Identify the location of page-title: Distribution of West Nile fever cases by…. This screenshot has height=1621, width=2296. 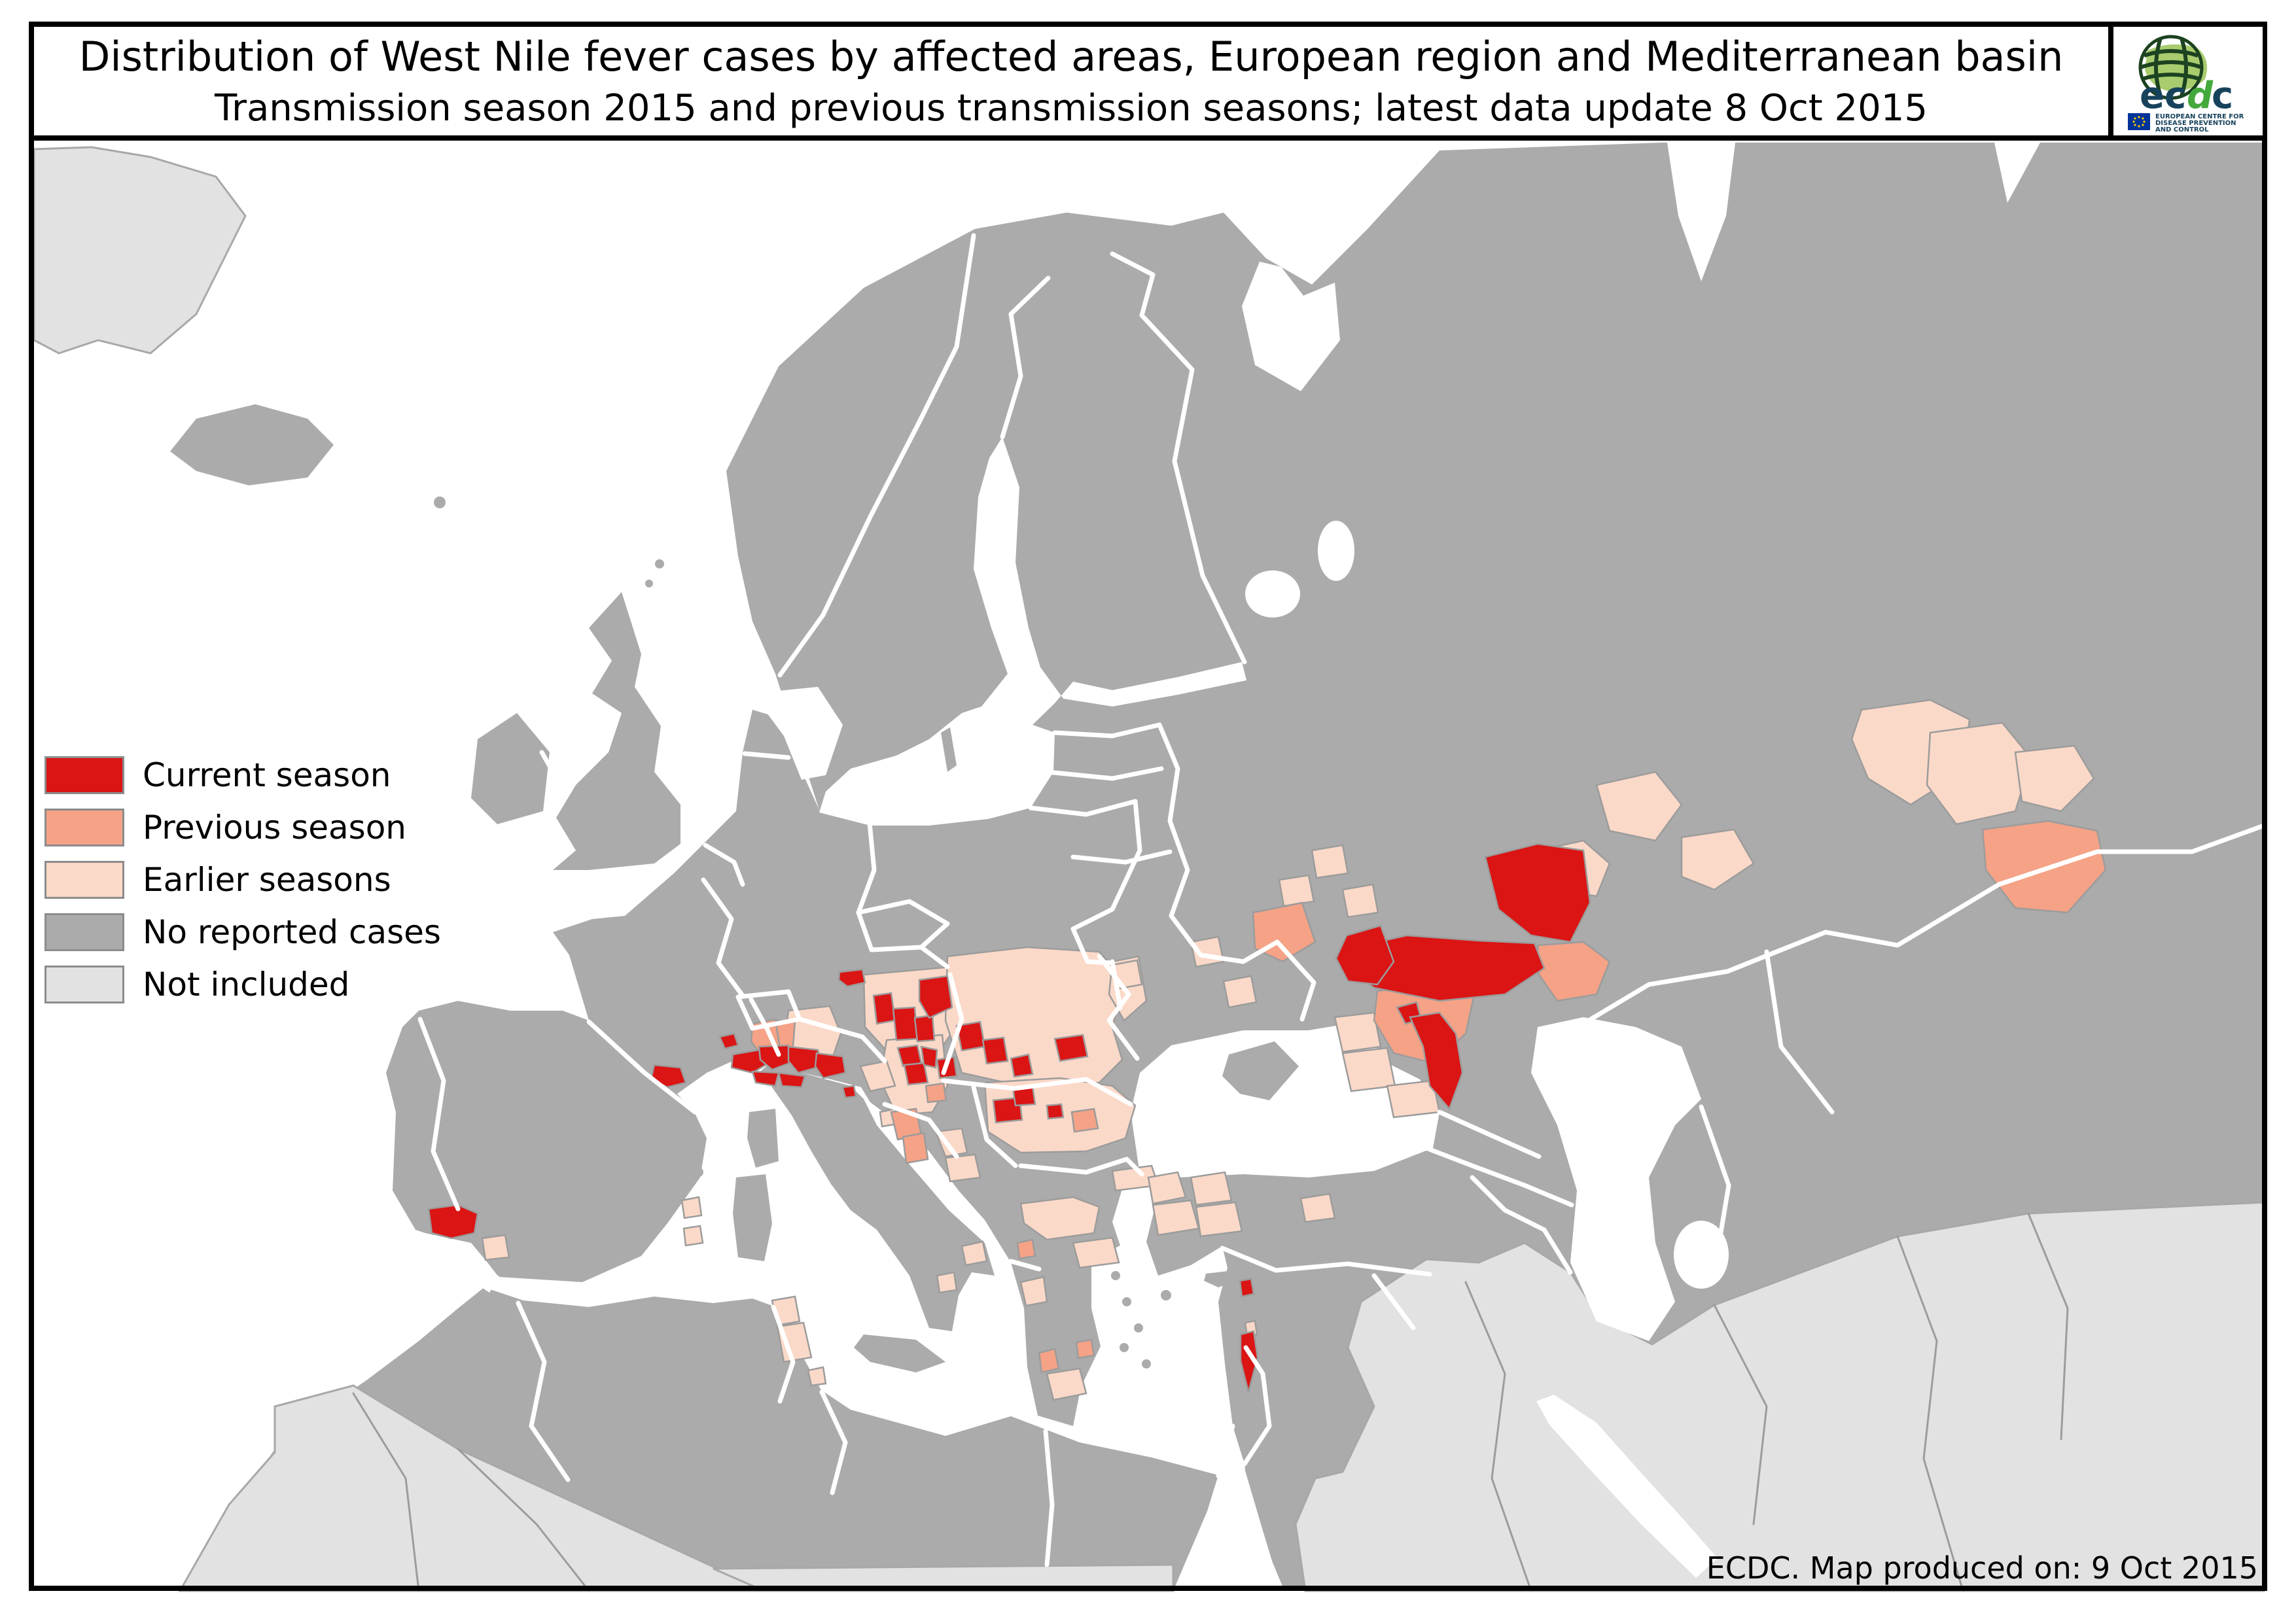
(1071, 56).